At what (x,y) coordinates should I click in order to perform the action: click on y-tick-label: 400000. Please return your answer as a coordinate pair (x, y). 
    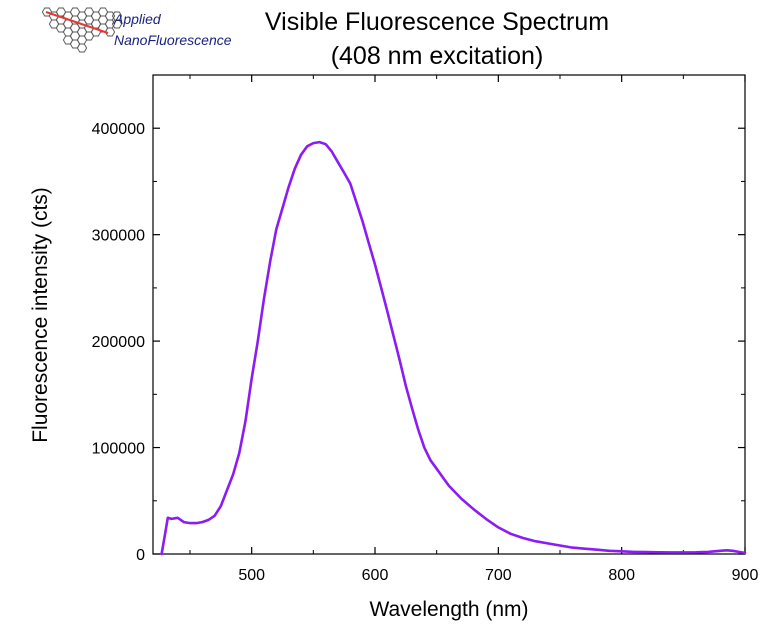
    Looking at the image, I should click on (118, 129).